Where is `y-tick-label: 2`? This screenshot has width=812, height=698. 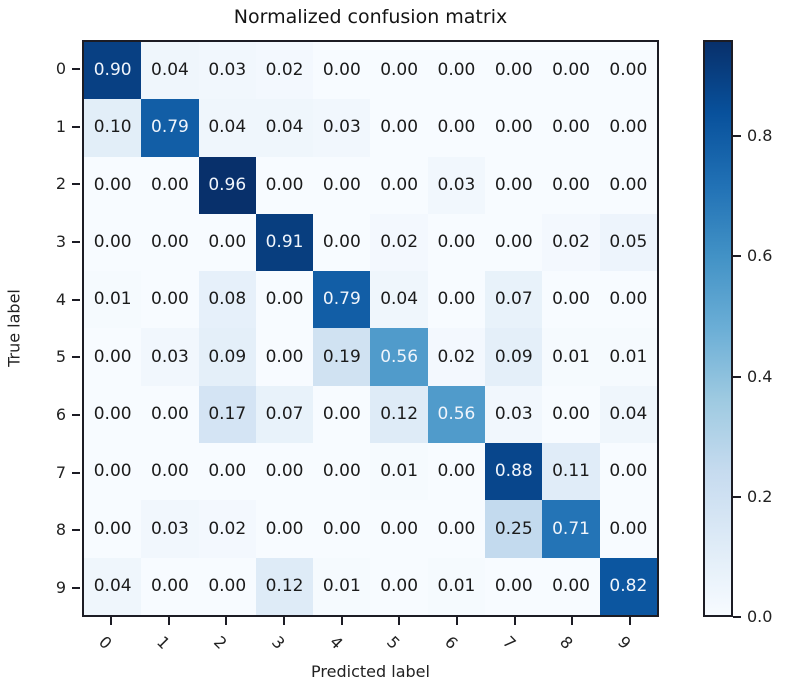 y-tick-label: 2 is located at coordinates (60, 184).